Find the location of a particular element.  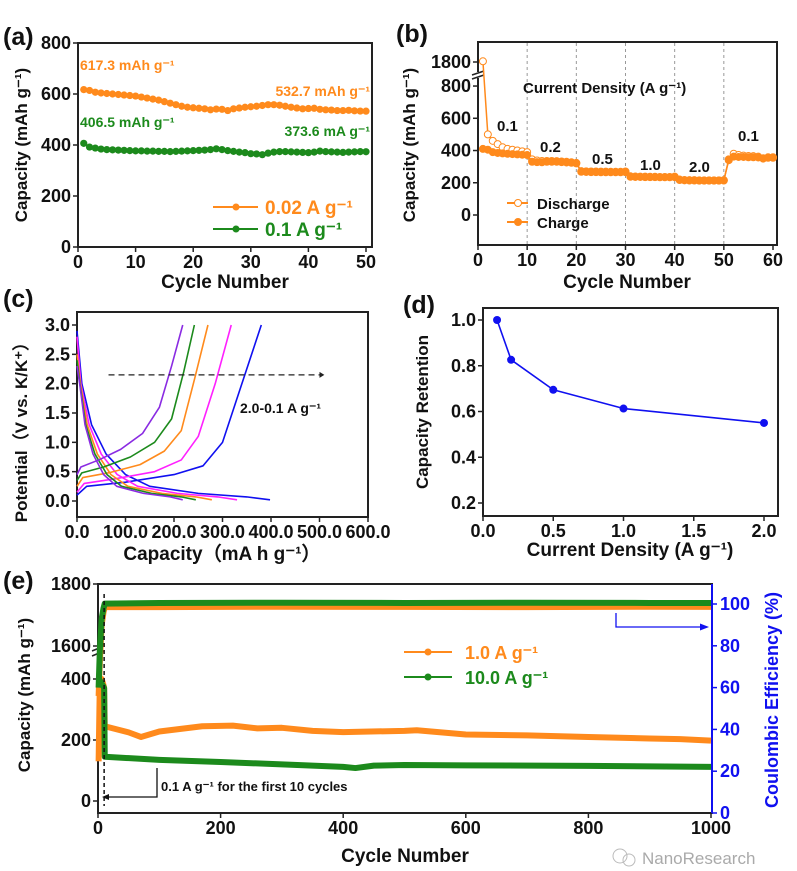

x-tick-label: 60 is located at coordinates (773, 260).